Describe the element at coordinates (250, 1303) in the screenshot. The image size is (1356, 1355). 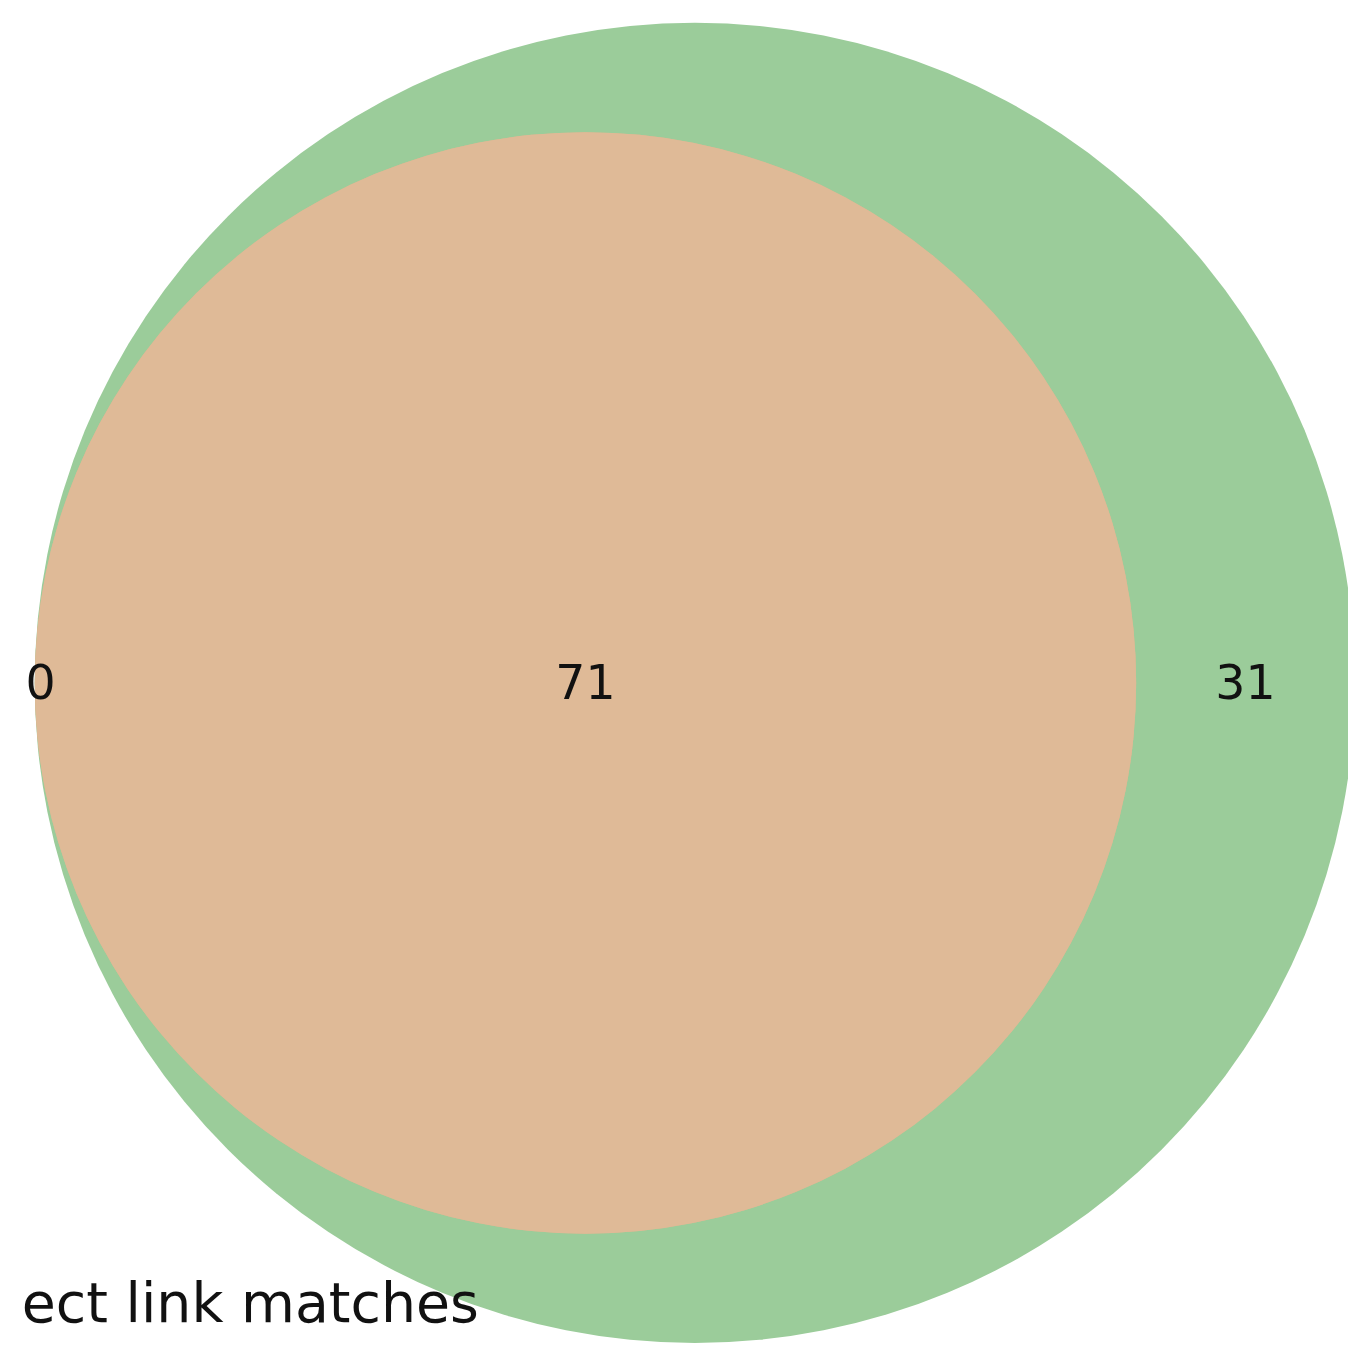
I see `text: ect link matches` at that location.